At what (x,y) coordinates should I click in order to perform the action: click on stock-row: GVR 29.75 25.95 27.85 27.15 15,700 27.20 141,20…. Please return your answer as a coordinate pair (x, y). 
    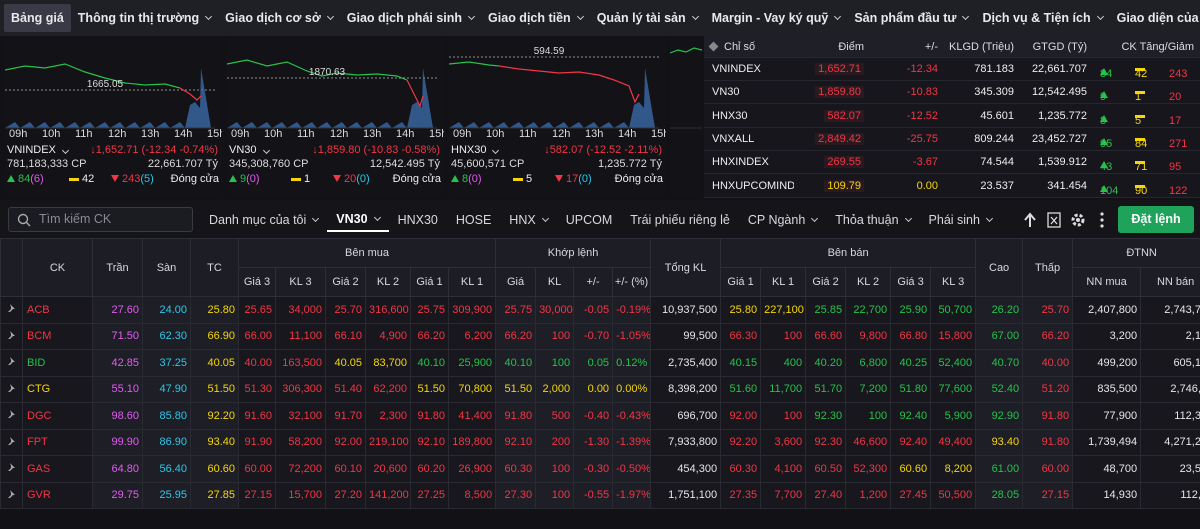
    Looking at the image, I should click on (600, 495).